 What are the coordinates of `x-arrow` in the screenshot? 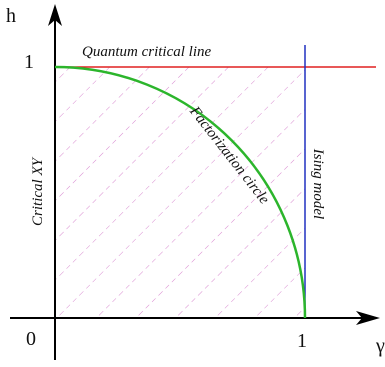 It's located at (368, 318).